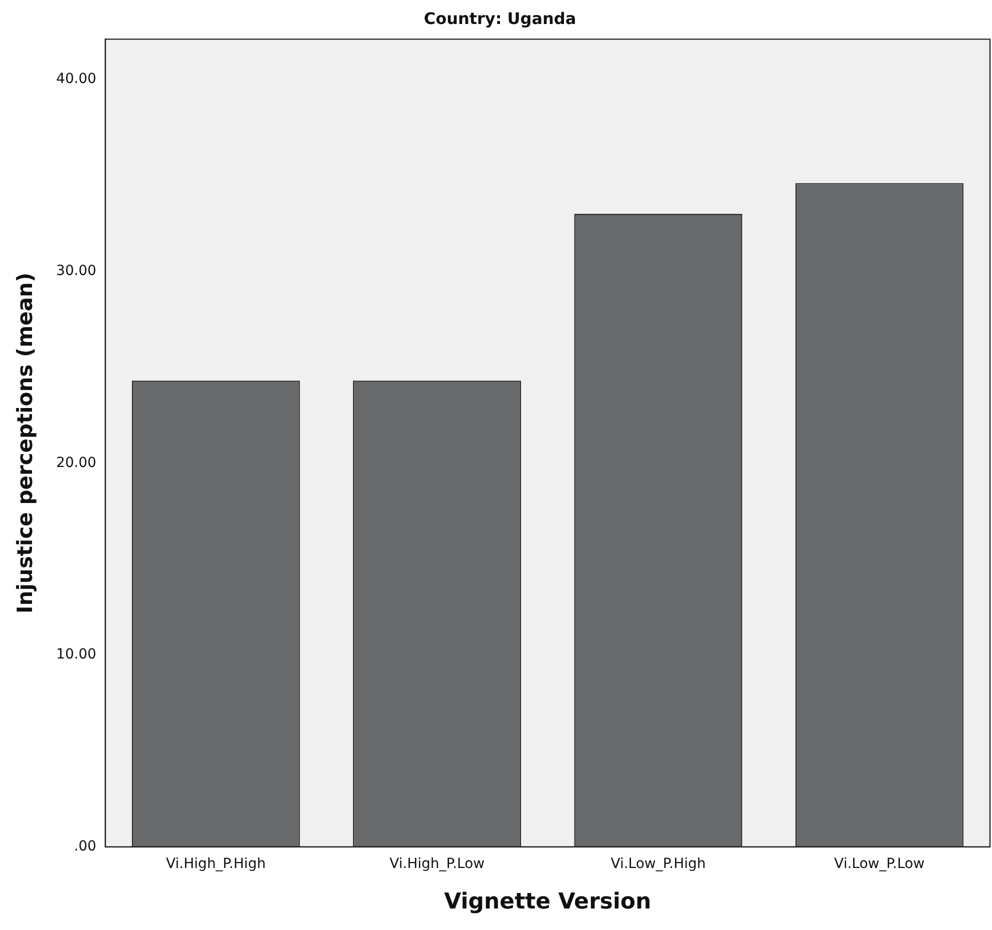  I want to click on x-axis-title: Vignette Version, so click(548, 902).